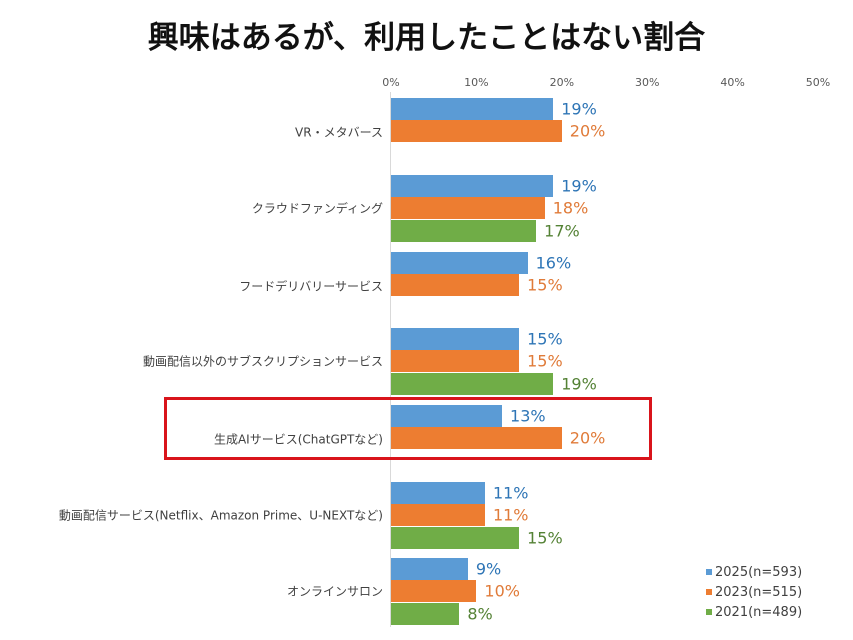 The width and height of the screenshot is (853, 640). Describe the element at coordinates (647, 82) in the screenshot. I see `x-tick-label: 30%` at that location.